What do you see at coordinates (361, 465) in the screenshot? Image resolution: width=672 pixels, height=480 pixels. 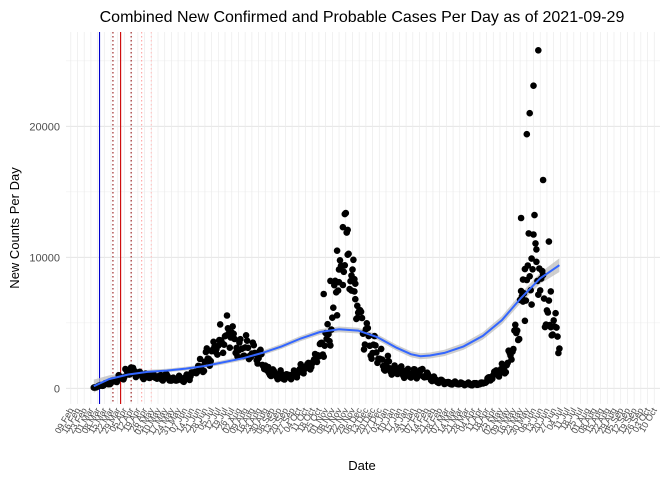 I see `x-axis-title: Date` at bounding box center [361, 465].